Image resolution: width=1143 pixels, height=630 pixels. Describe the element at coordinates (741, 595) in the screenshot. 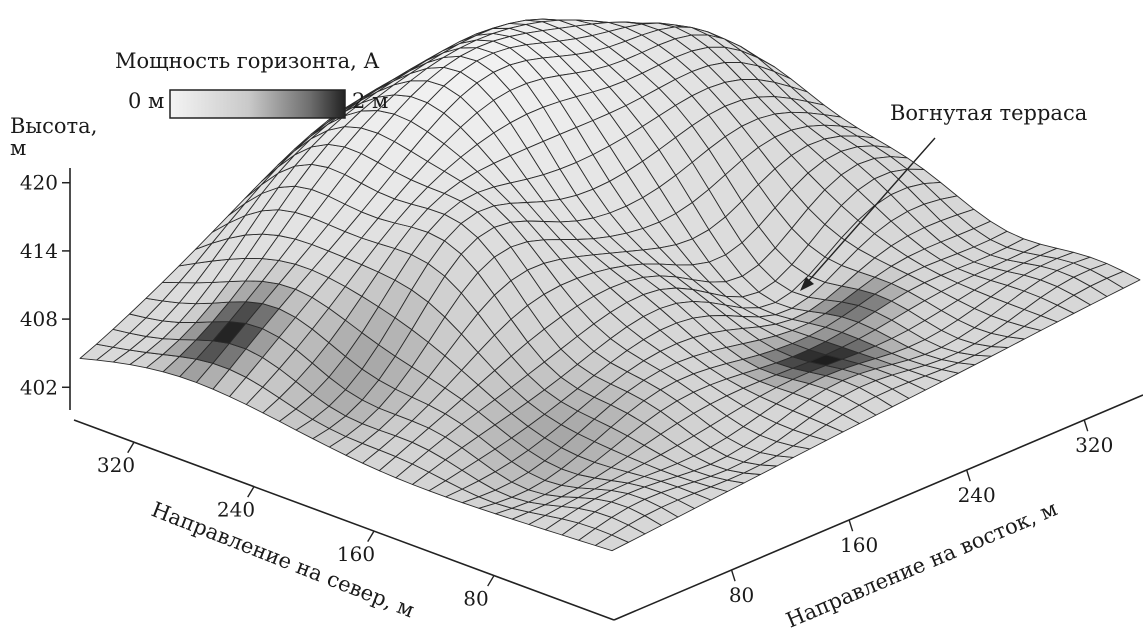

I see `east-axis-tick-label: 80` at that location.